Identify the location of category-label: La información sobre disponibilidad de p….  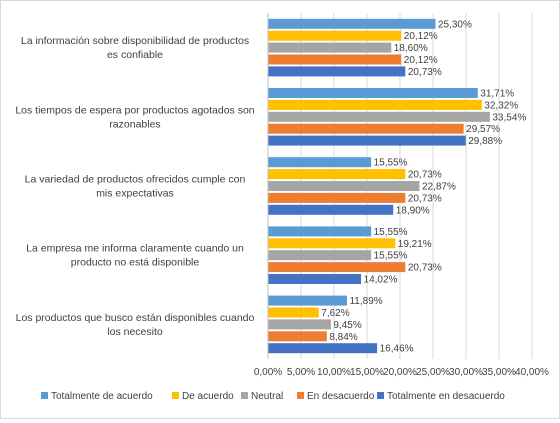
(135, 48).